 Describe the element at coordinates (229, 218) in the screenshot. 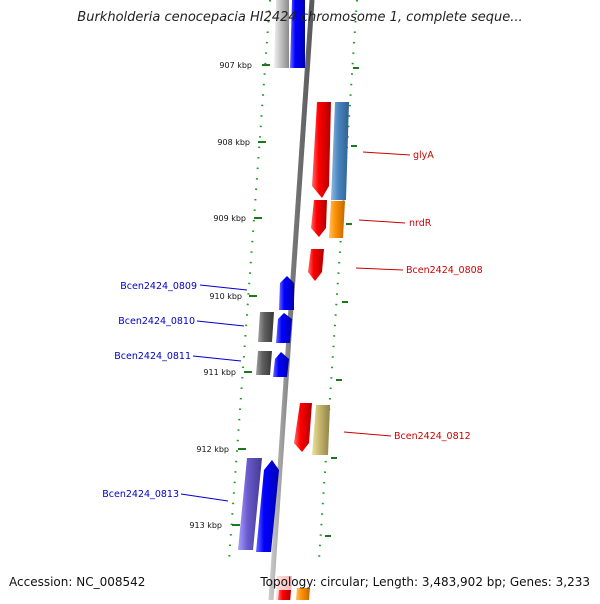

I see `tick-label: 909 kbp` at that location.